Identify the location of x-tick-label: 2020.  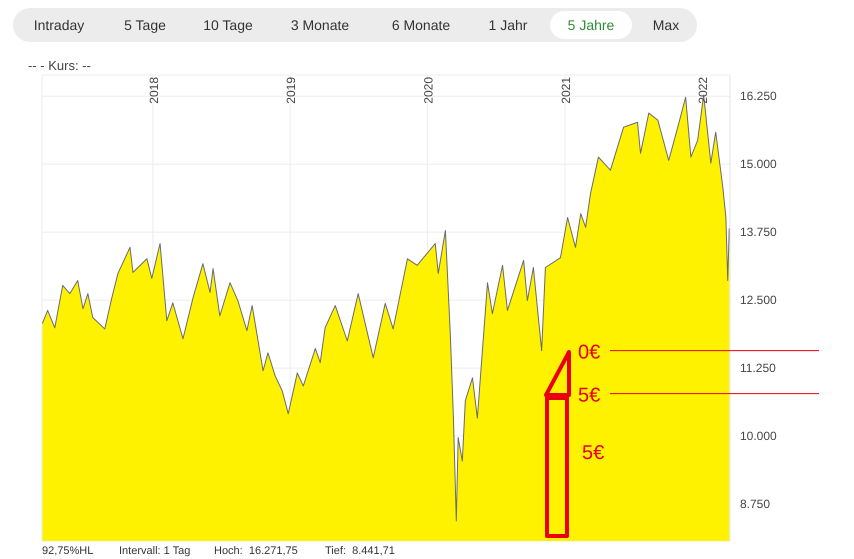
(428, 90).